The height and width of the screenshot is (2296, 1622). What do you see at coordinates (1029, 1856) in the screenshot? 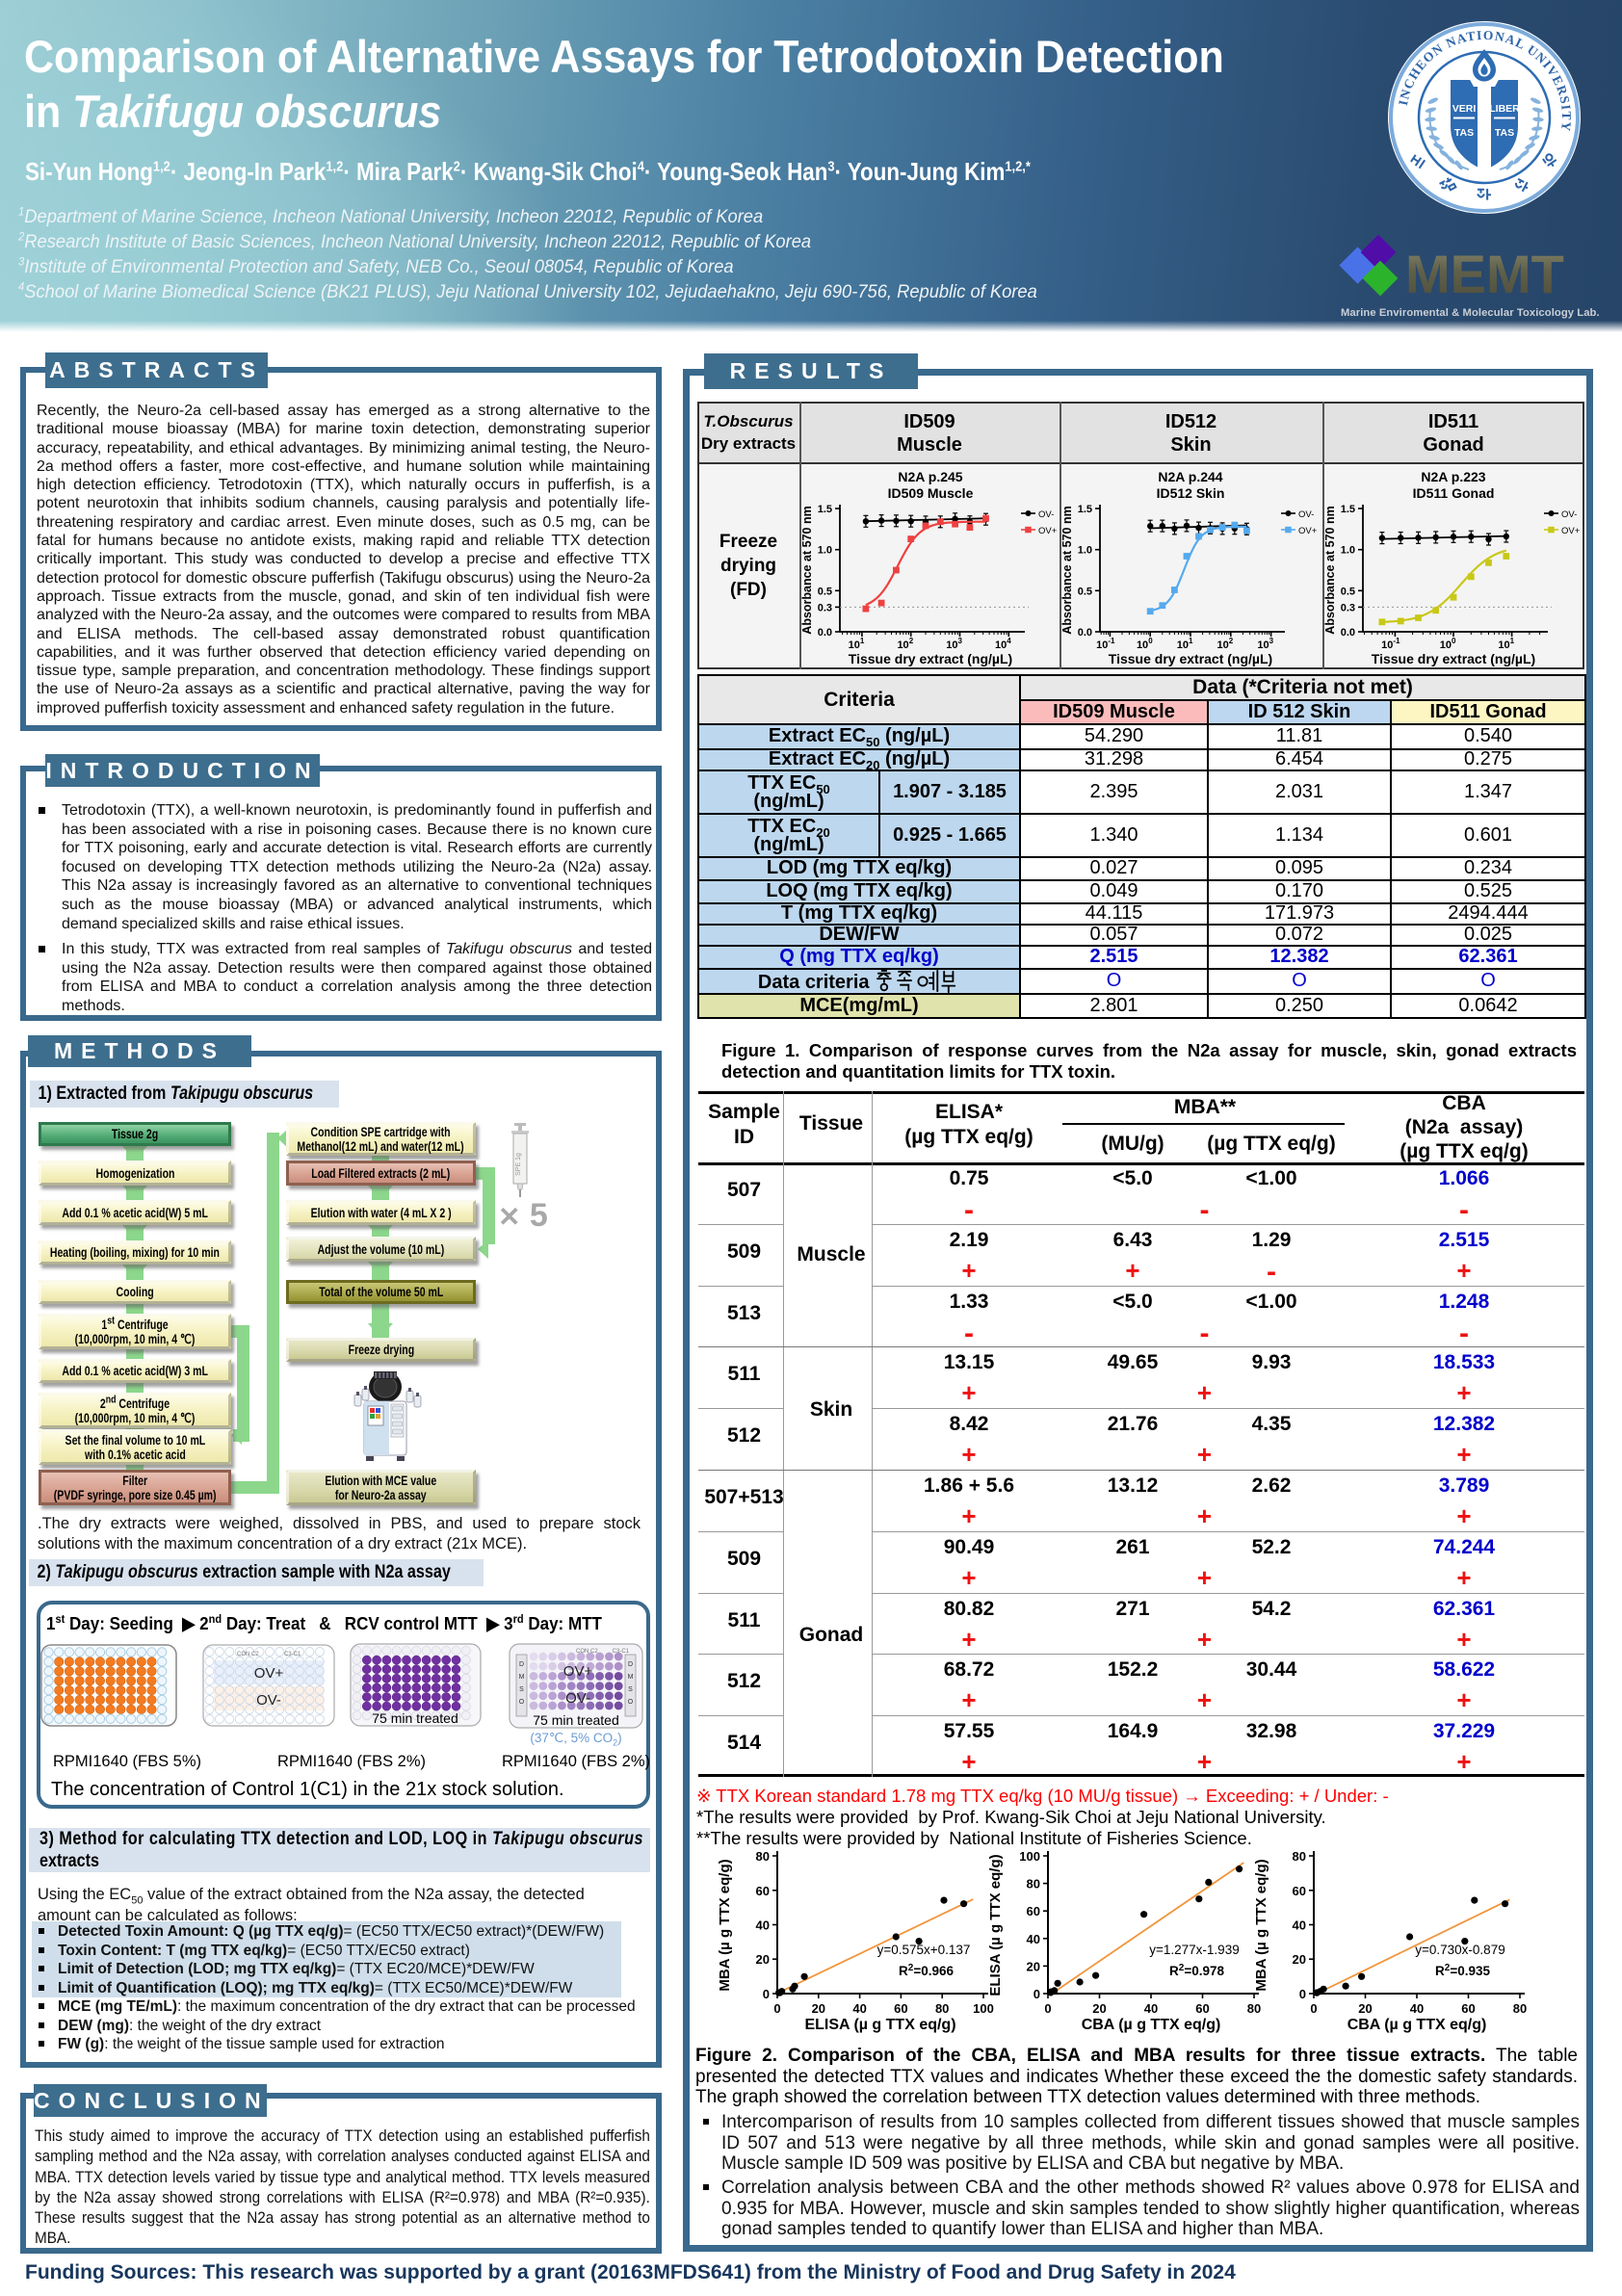
I see `svg-text: 100` at bounding box center [1029, 1856].